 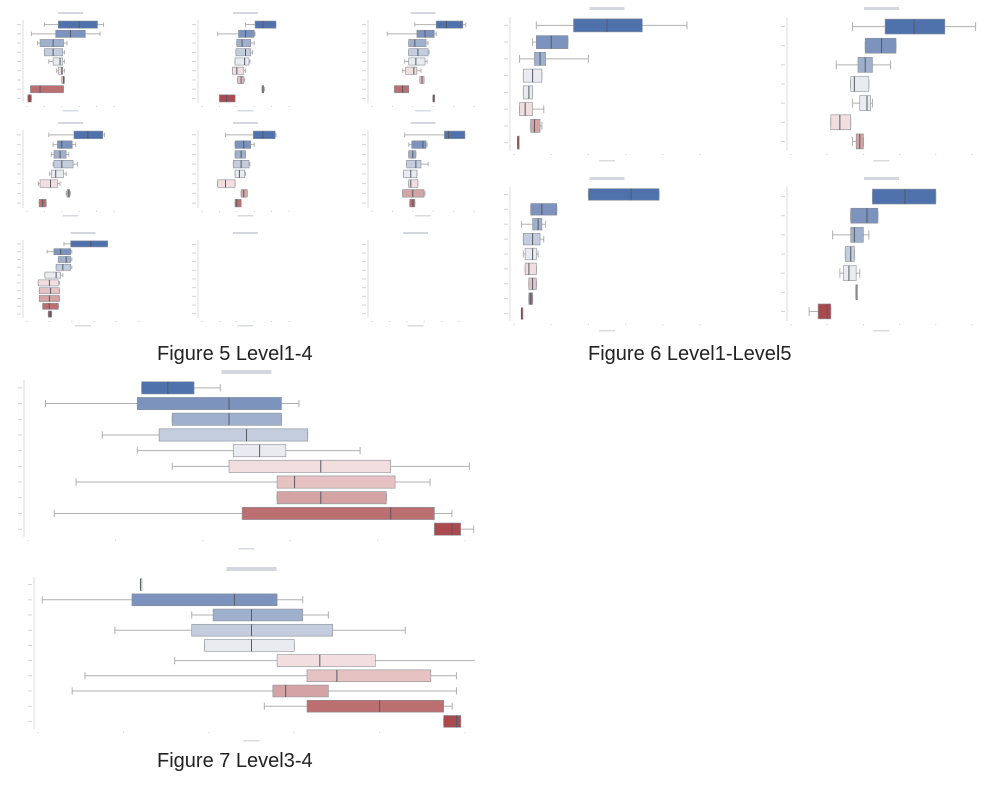 I want to click on fig5-chart-g, so click(x=75, y=280).